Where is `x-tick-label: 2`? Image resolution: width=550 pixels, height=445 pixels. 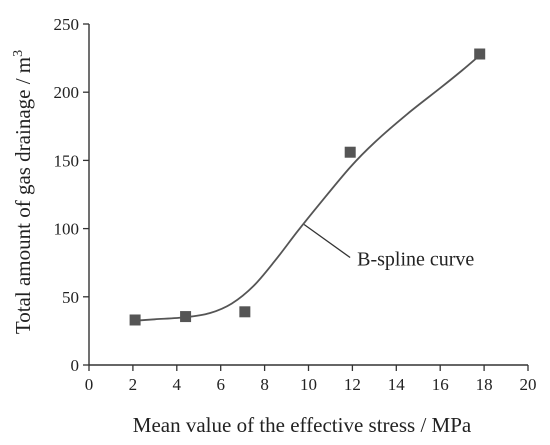 x-tick-label: 2 is located at coordinates (133, 384).